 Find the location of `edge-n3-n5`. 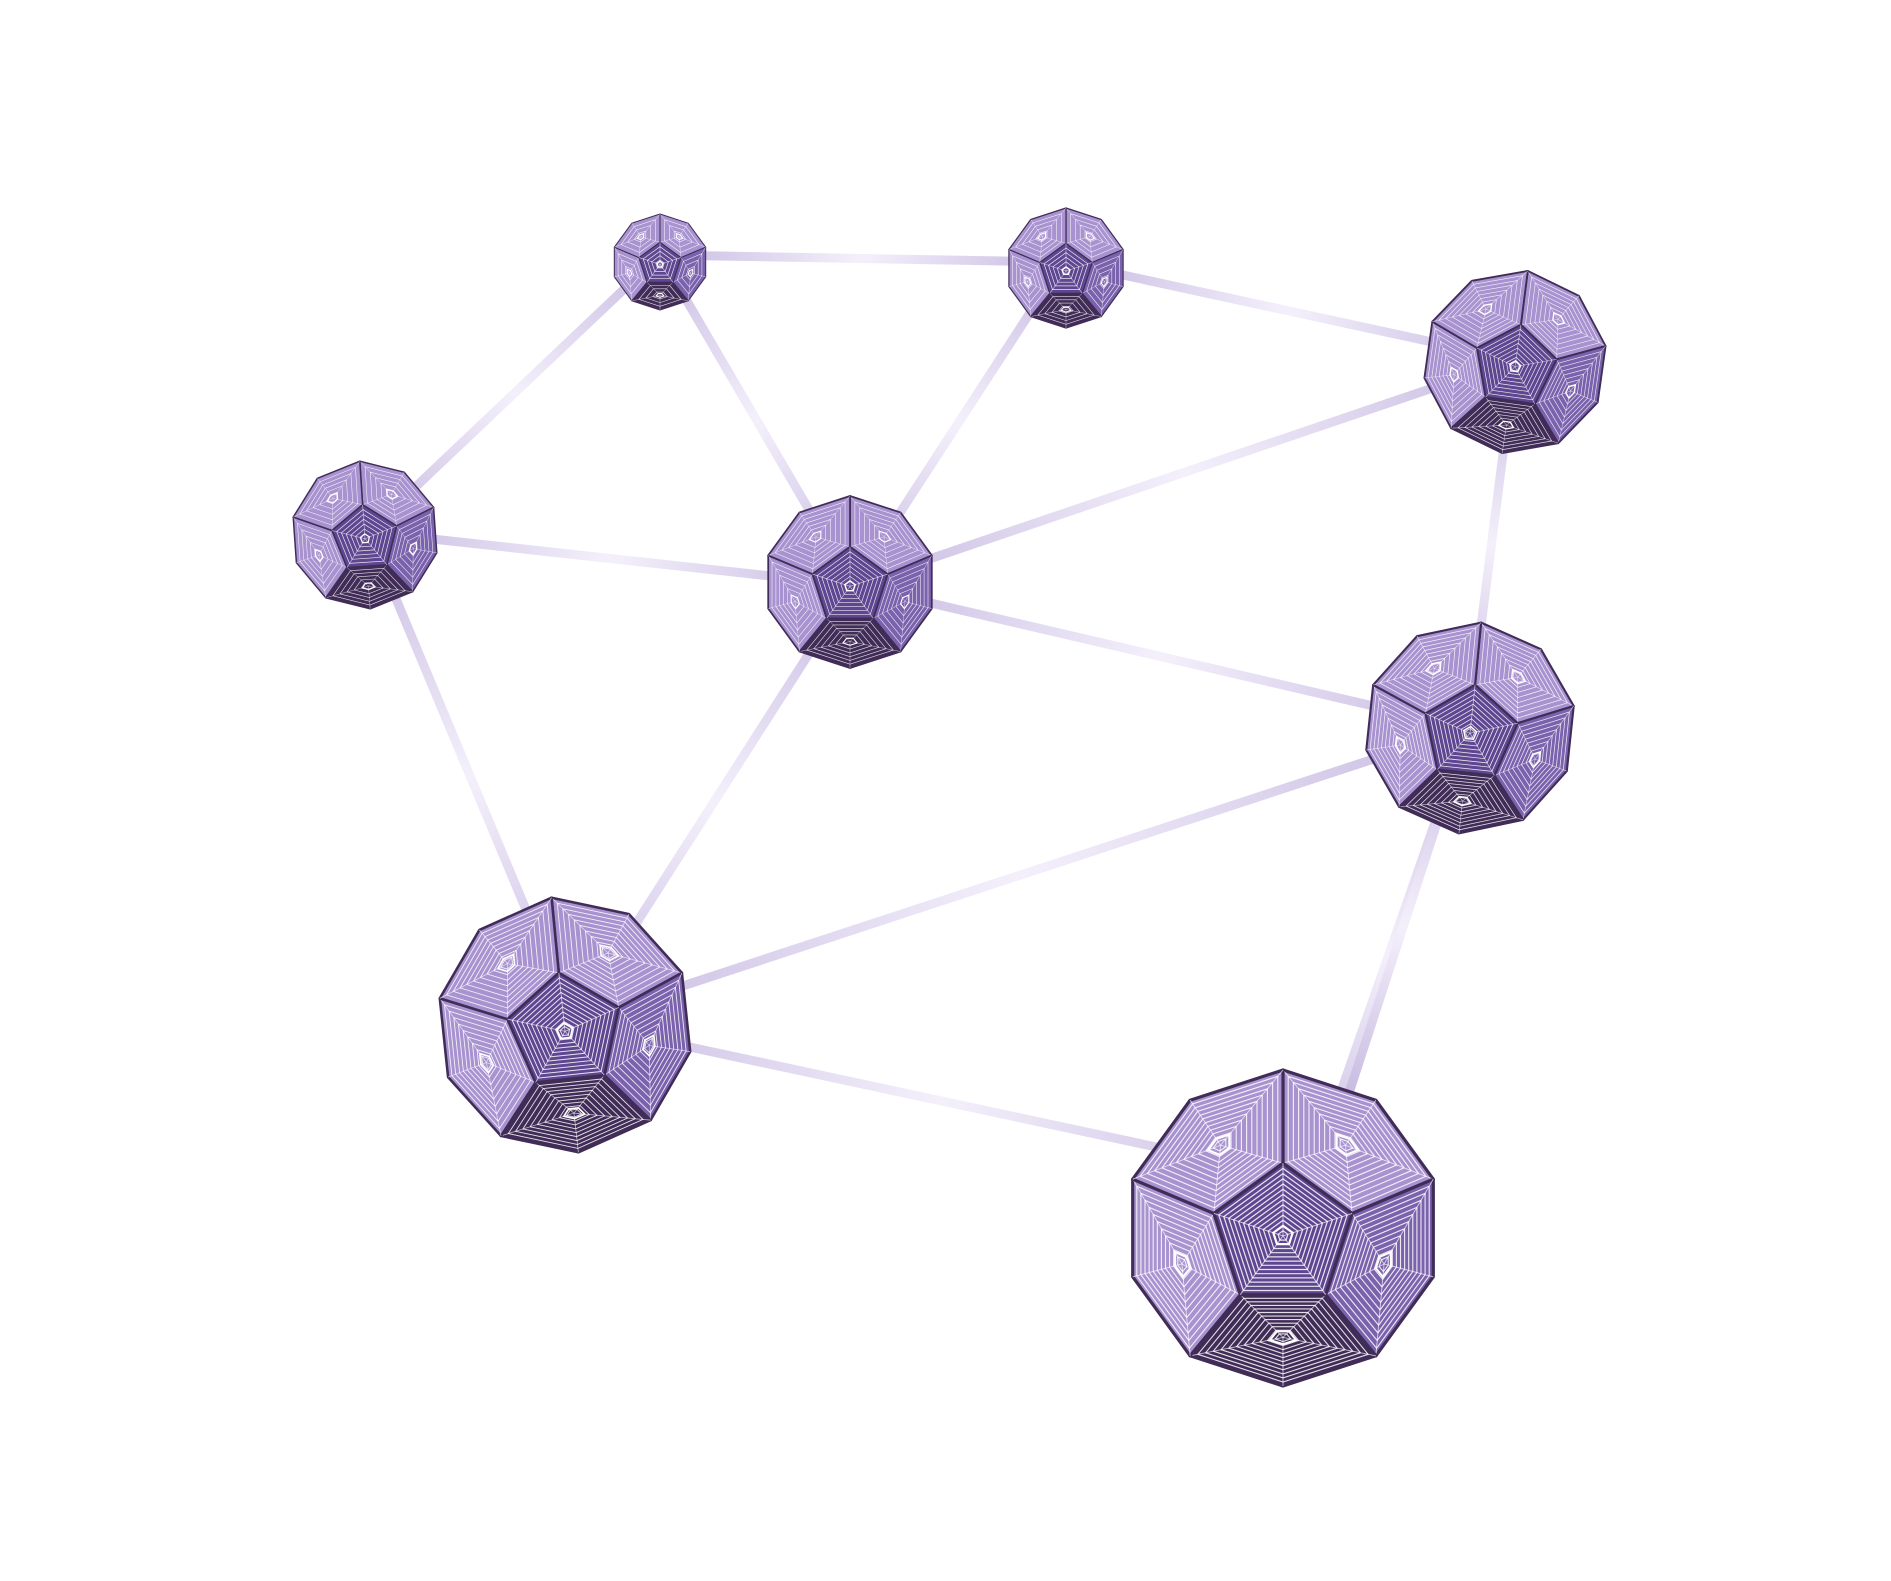

edge-n3-n5 is located at coordinates (1184, 472).